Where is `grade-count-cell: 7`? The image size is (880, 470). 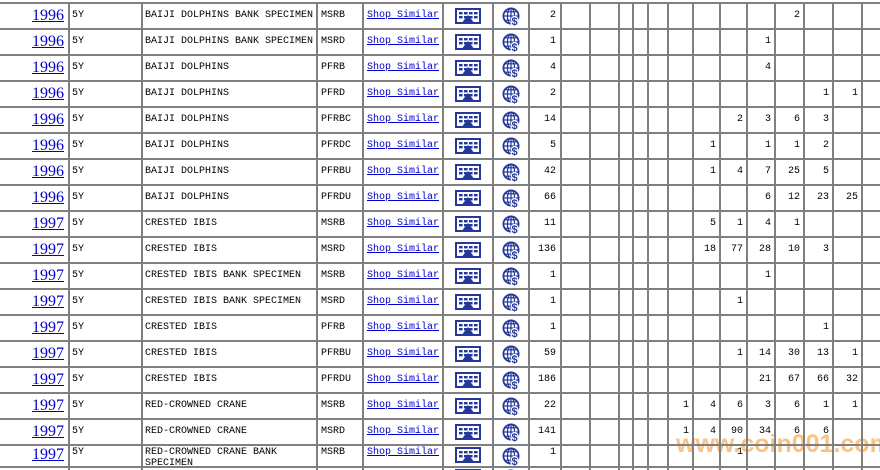
grade-count-cell: 7 is located at coordinates (761, 172).